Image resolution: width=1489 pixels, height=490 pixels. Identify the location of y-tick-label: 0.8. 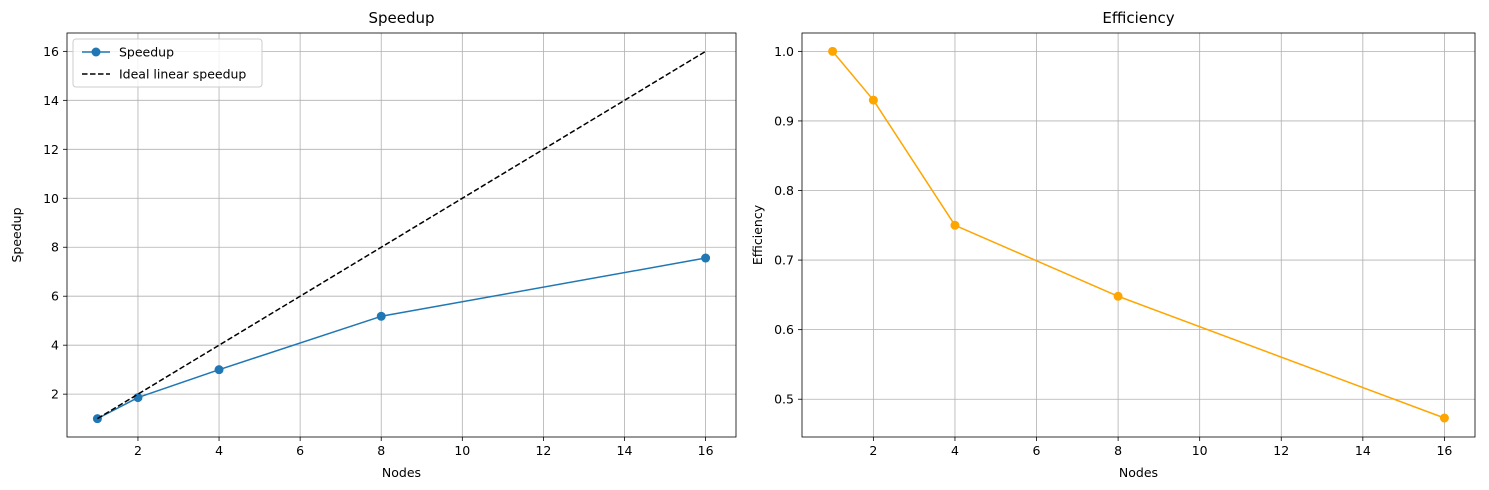
(784, 190).